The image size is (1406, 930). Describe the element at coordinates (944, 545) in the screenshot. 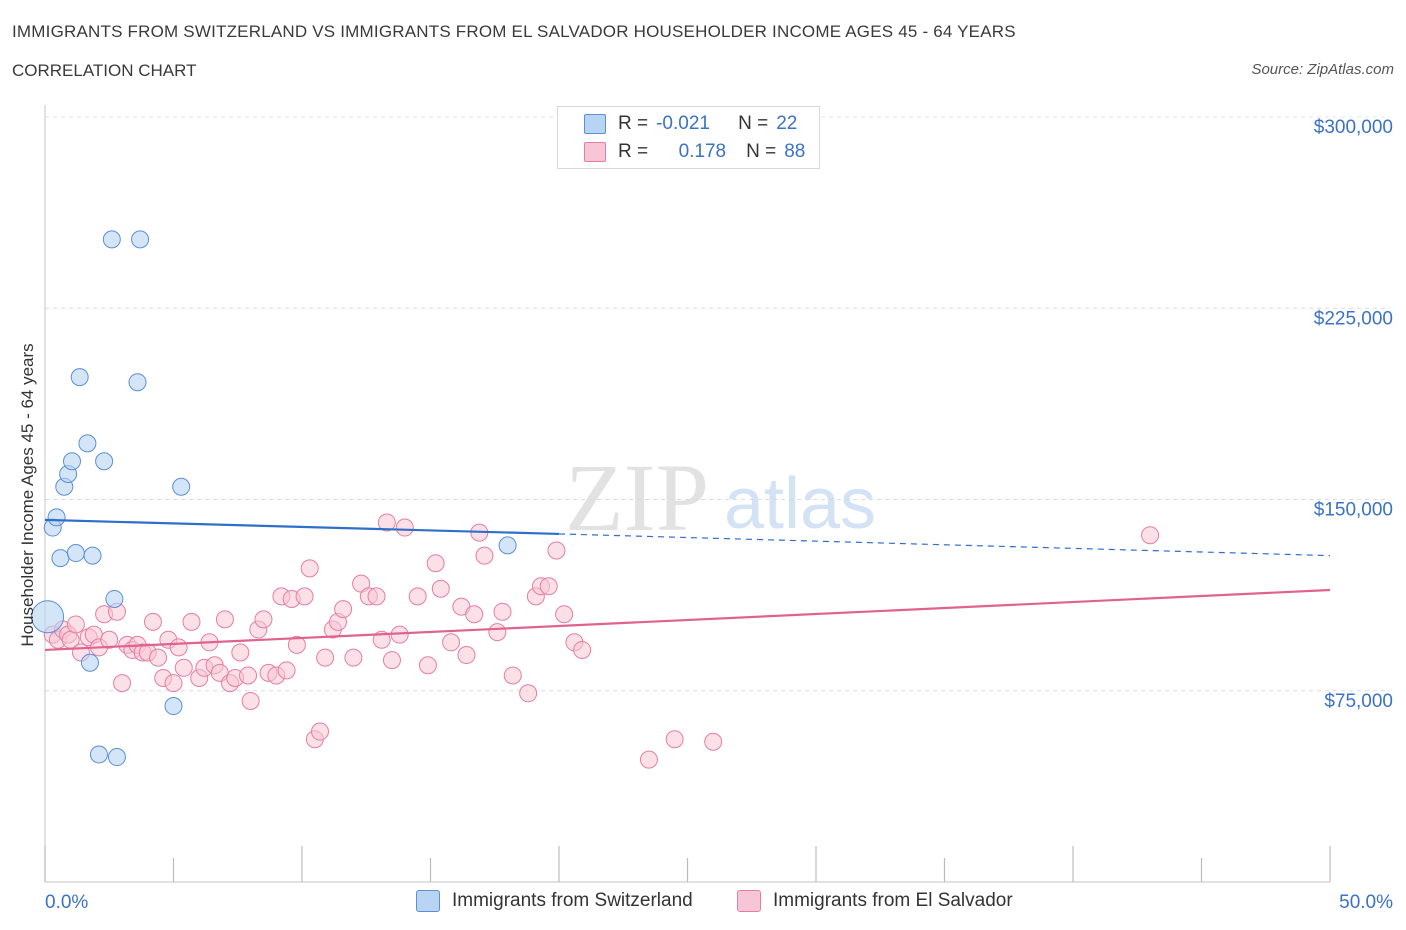

I see `switzerland-trend-extension` at that location.